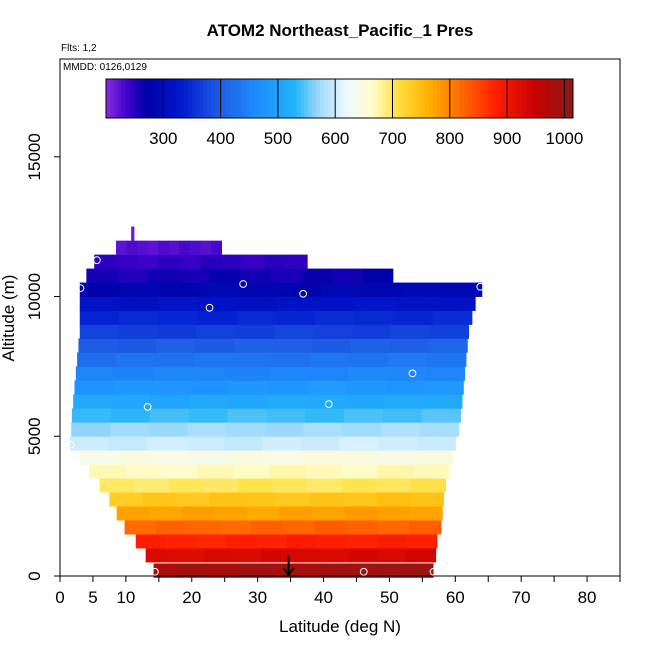 The height and width of the screenshot is (650, 650). I want to click on x-tick-label: 40, so click(323, 597).